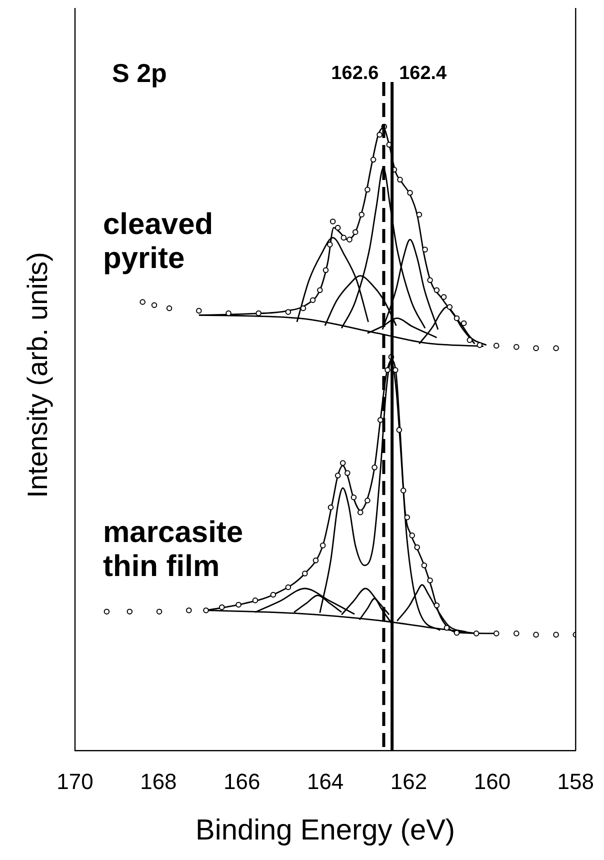  I want to click on x-tick-label: 160, so click(492, 781).